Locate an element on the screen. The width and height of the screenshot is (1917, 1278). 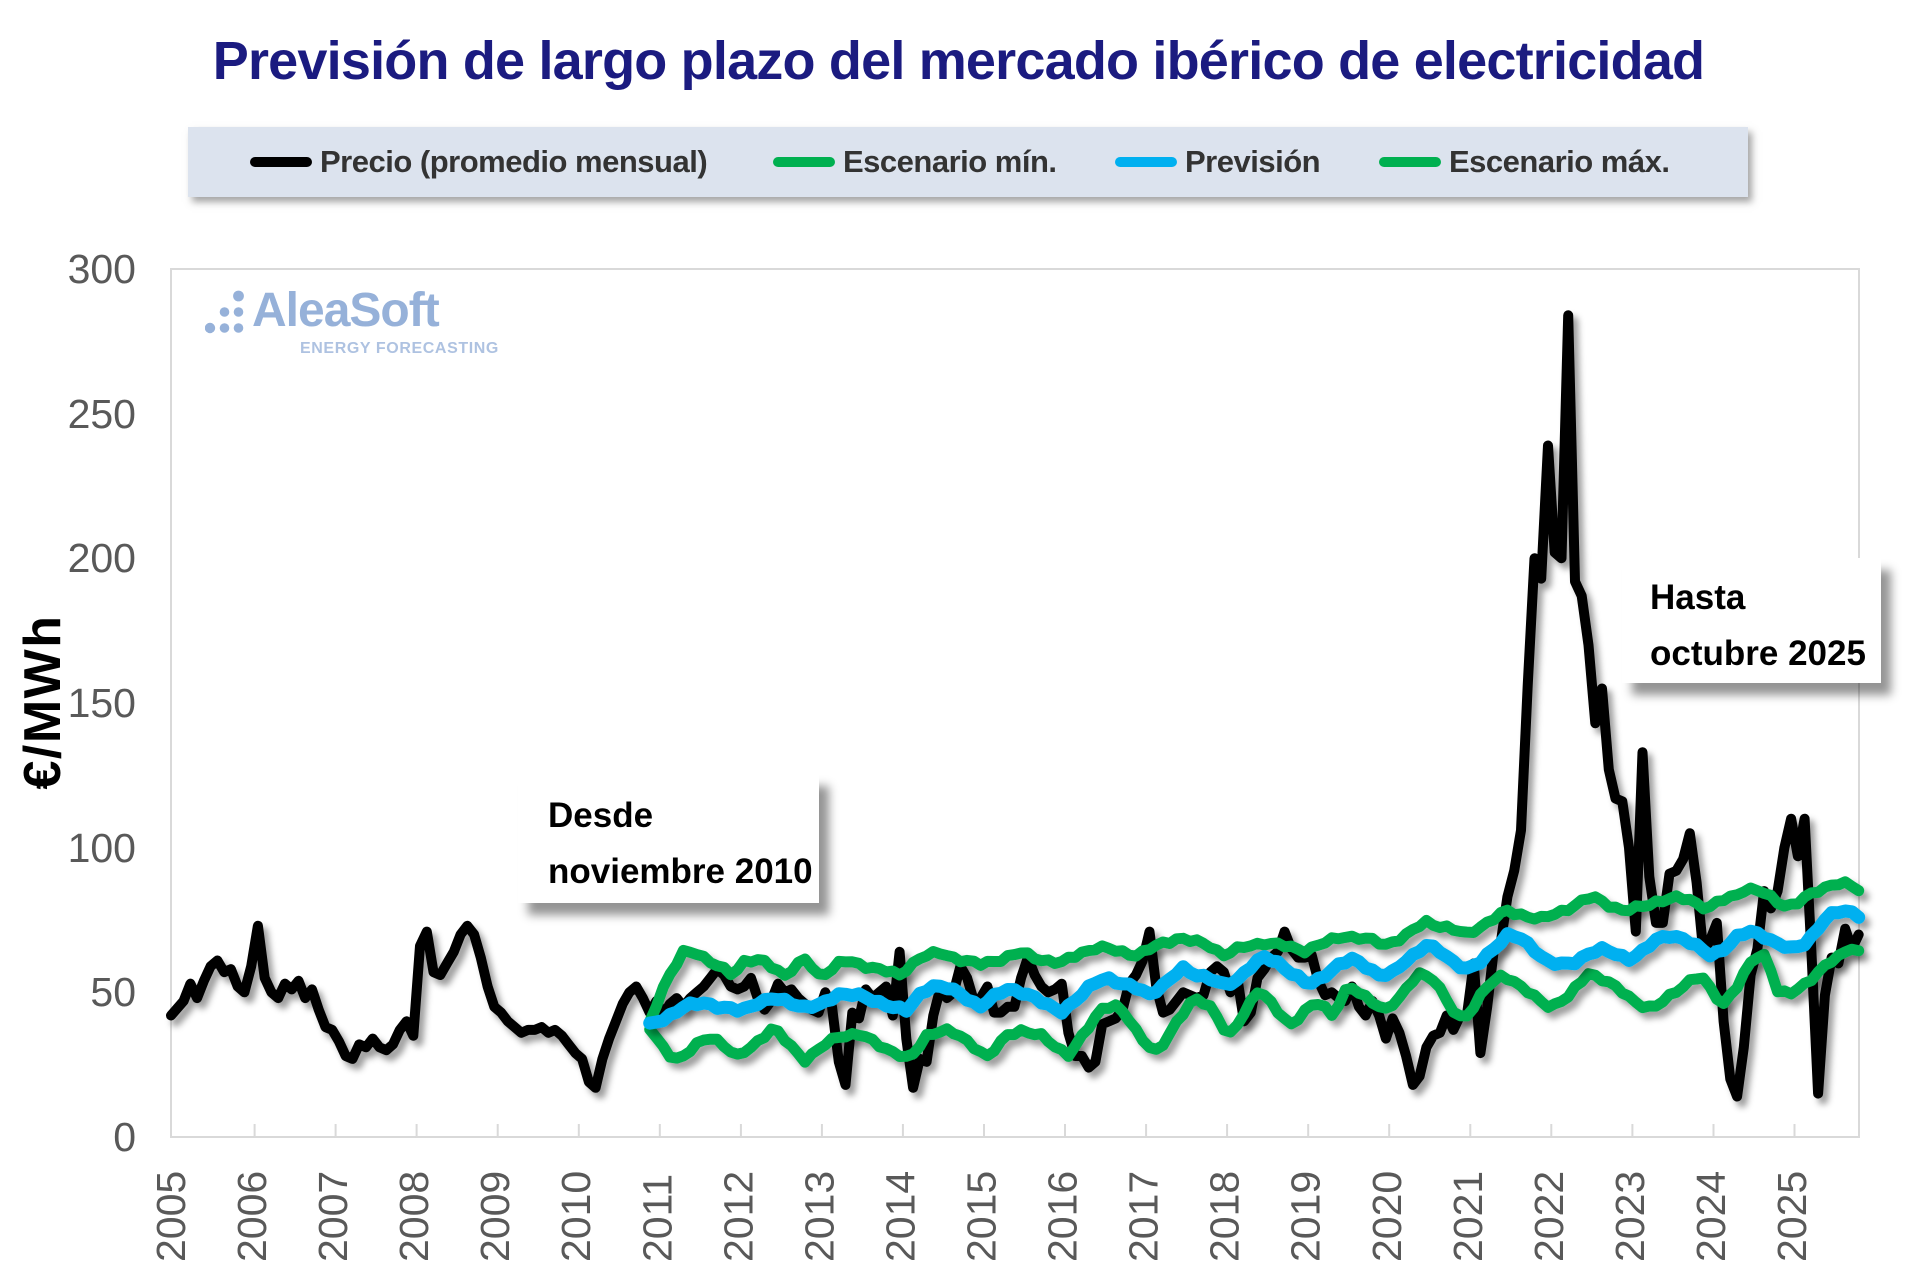
svg-text: 2024 is located at coordinates (1711, 1216).